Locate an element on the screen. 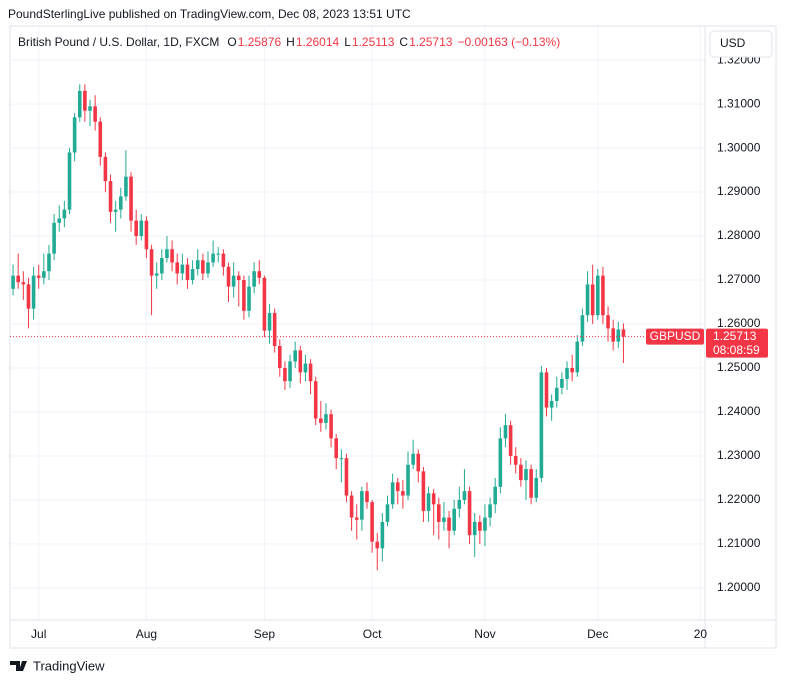 Image resolution: width=786 pixels, height=684 pixels. y-tick-label: 1.29000 is located at coordinates (739, 191).